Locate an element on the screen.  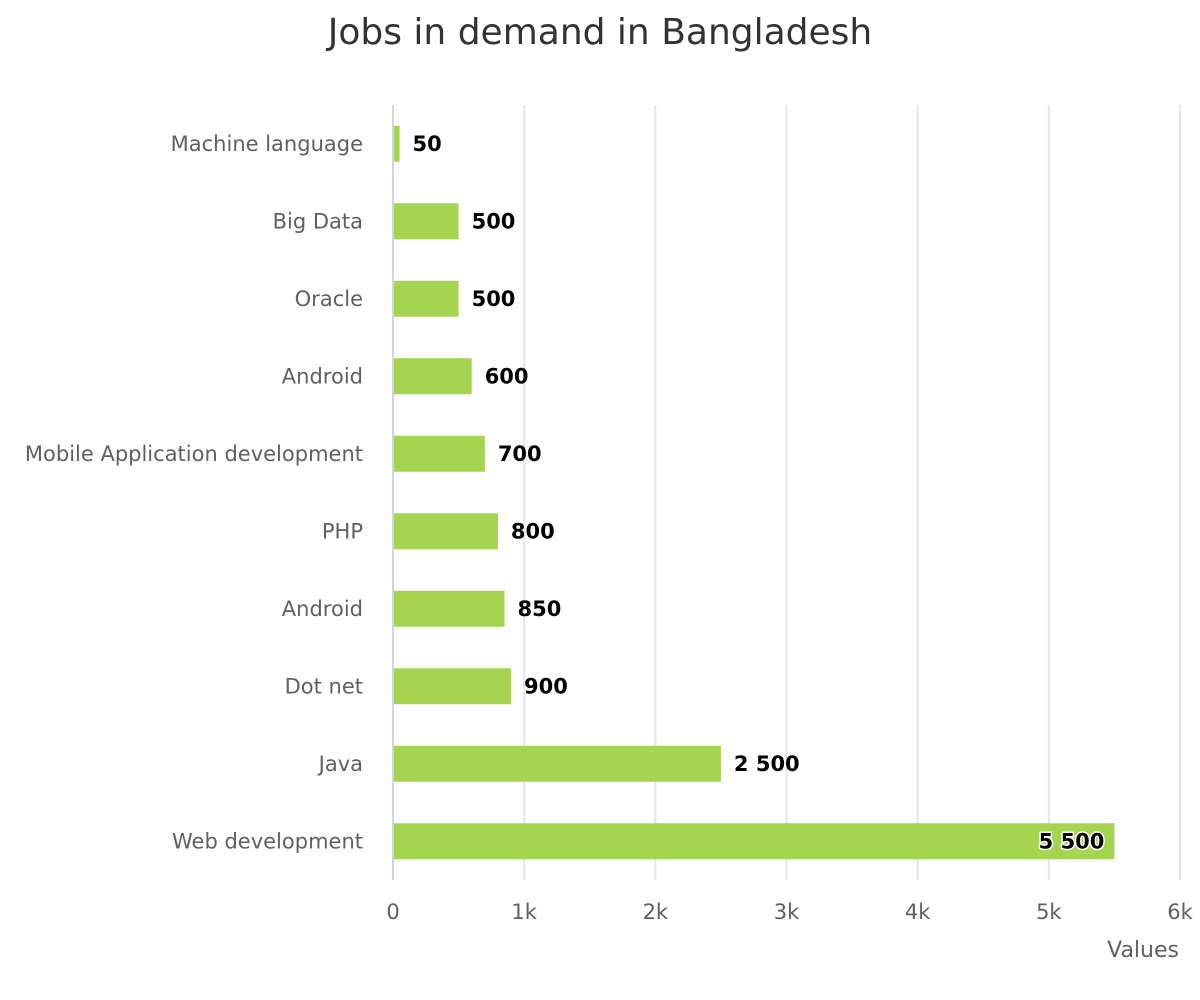
x-axis-ticks: 0 1k 2k 3k 4k 5k 6k is located at coordinates (789, 912).